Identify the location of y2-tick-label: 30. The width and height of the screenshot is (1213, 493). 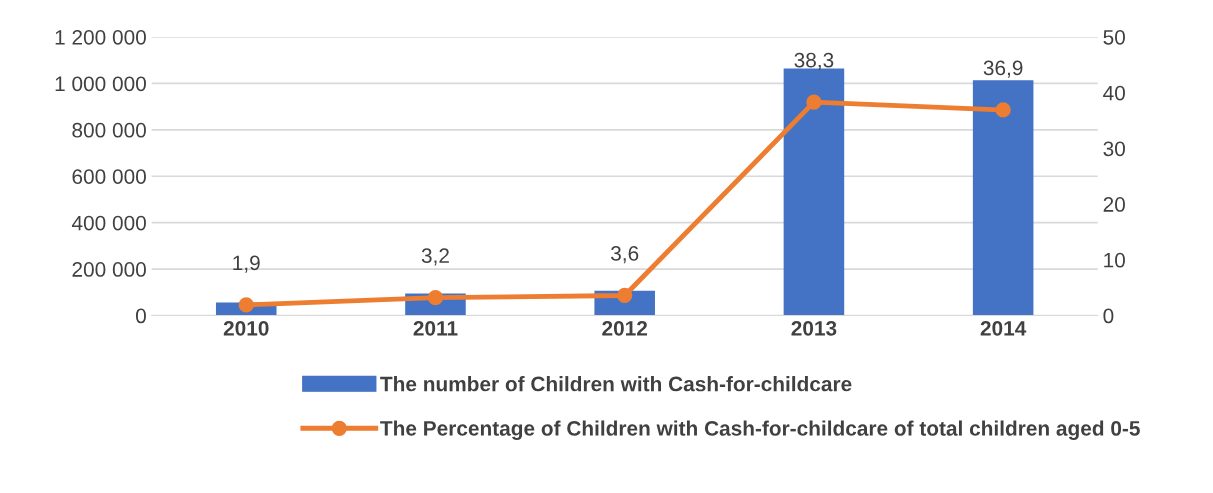
(1114, 149).